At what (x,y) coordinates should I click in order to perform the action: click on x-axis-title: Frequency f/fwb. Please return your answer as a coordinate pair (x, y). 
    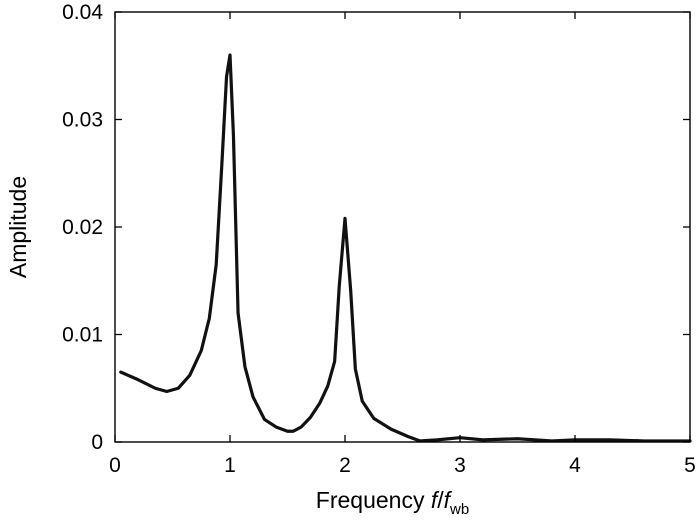
    Looking at the image, I should click on (392, 502).